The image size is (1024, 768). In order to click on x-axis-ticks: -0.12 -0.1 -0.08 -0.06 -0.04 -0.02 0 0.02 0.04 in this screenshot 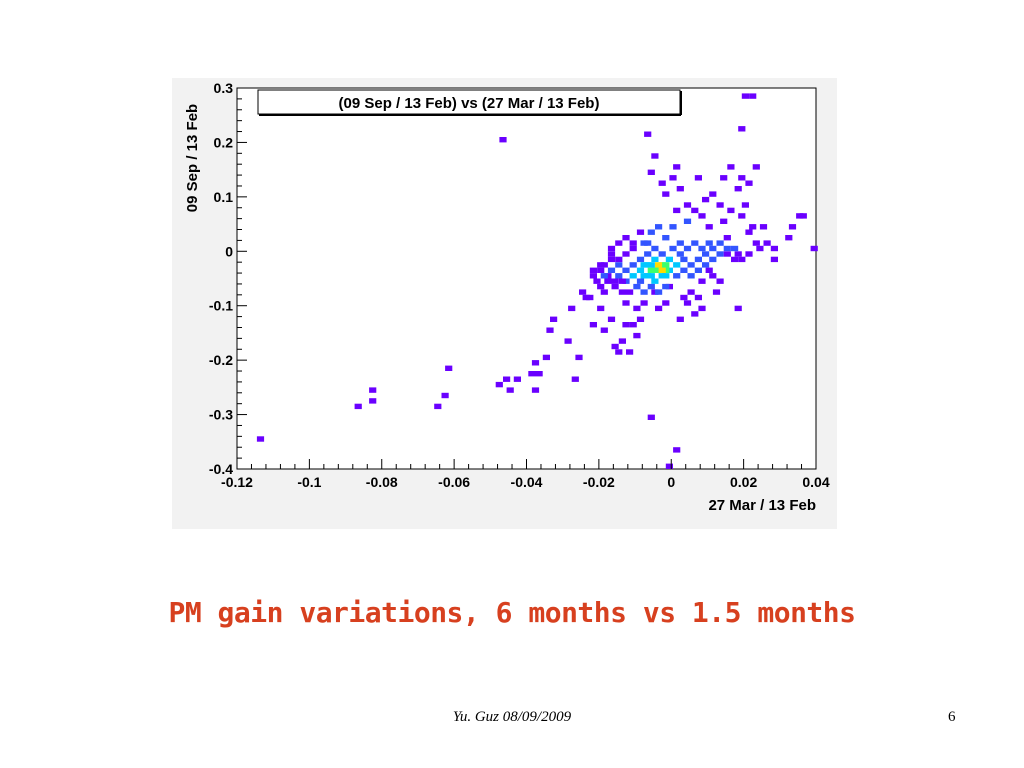, I will do `click(525, 474)`.